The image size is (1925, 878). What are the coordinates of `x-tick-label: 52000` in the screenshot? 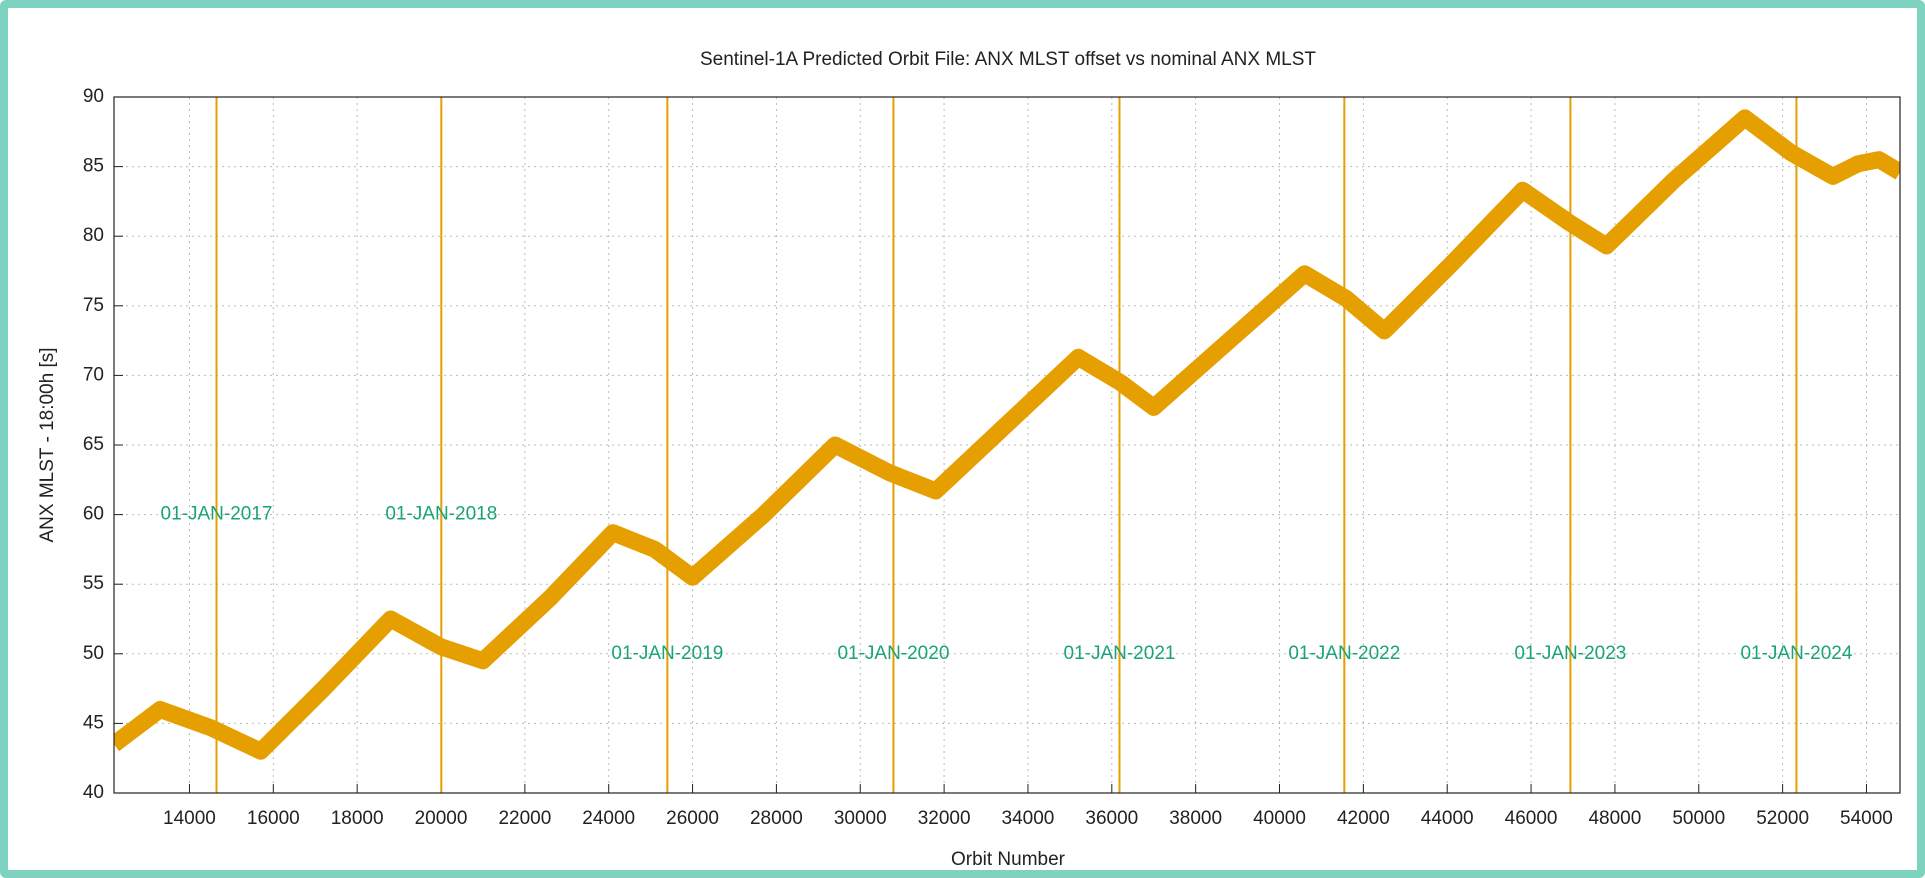 It's located at (1782, 818).